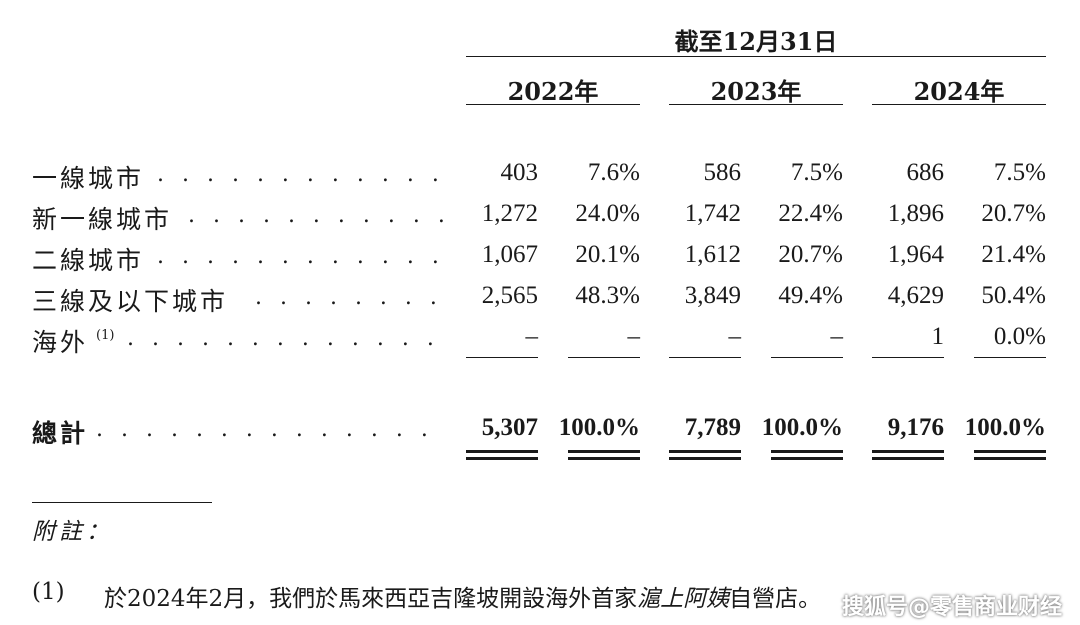  Describe the element at coordinates (48, 592) in the screenshot. I see `note-number: (1)` at that location.